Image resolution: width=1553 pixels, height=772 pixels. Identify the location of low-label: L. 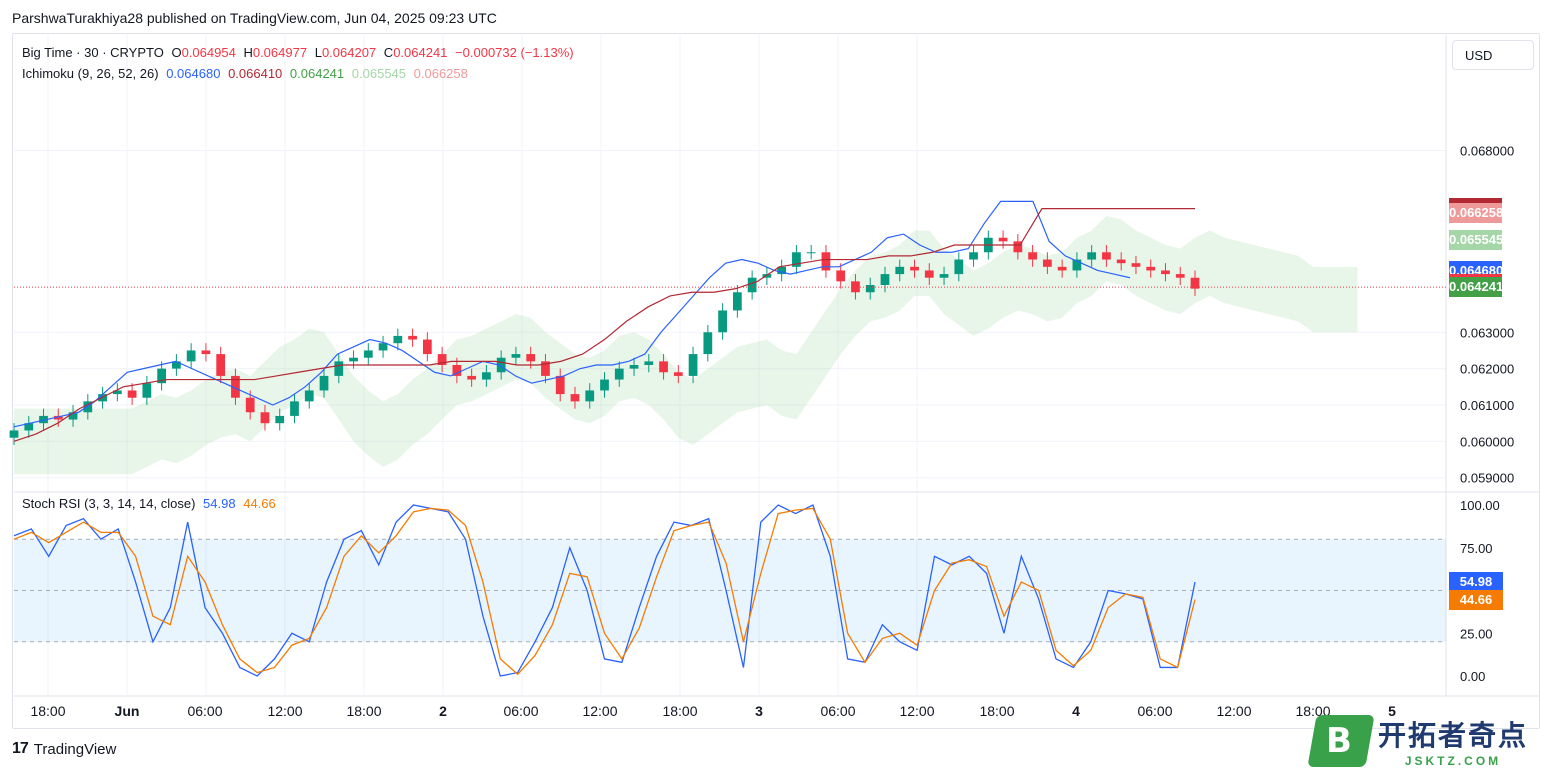
(318, 52).